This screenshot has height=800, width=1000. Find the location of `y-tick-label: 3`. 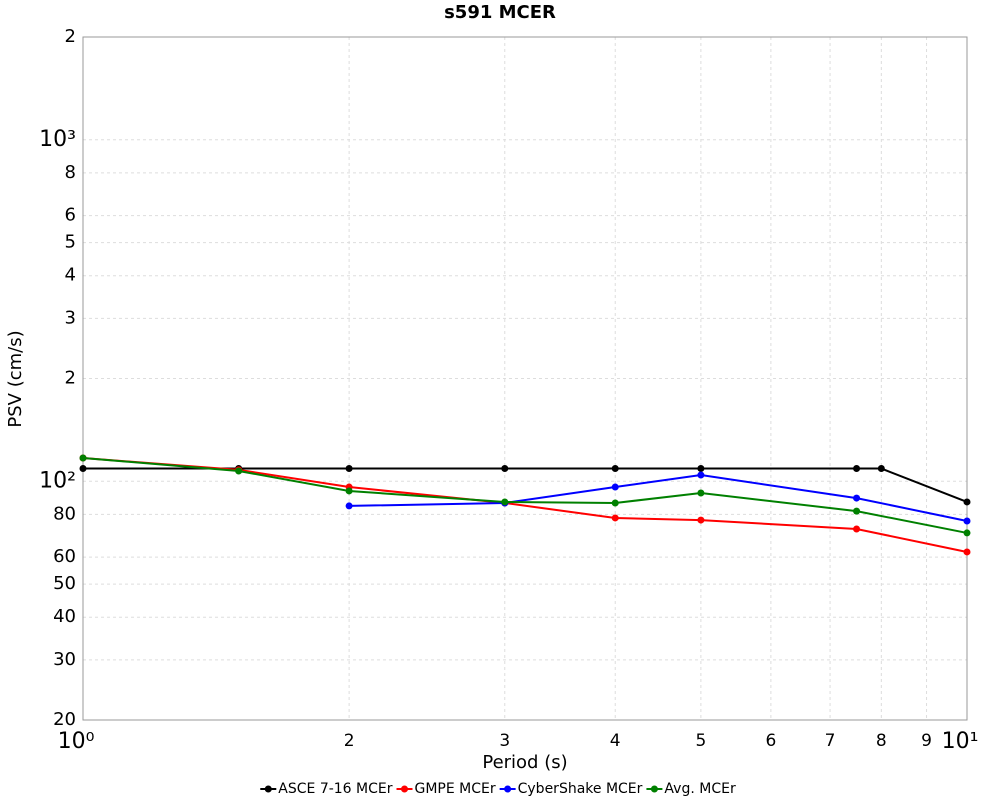

y-tick-label: 3 is located at coordinates (70, 317).